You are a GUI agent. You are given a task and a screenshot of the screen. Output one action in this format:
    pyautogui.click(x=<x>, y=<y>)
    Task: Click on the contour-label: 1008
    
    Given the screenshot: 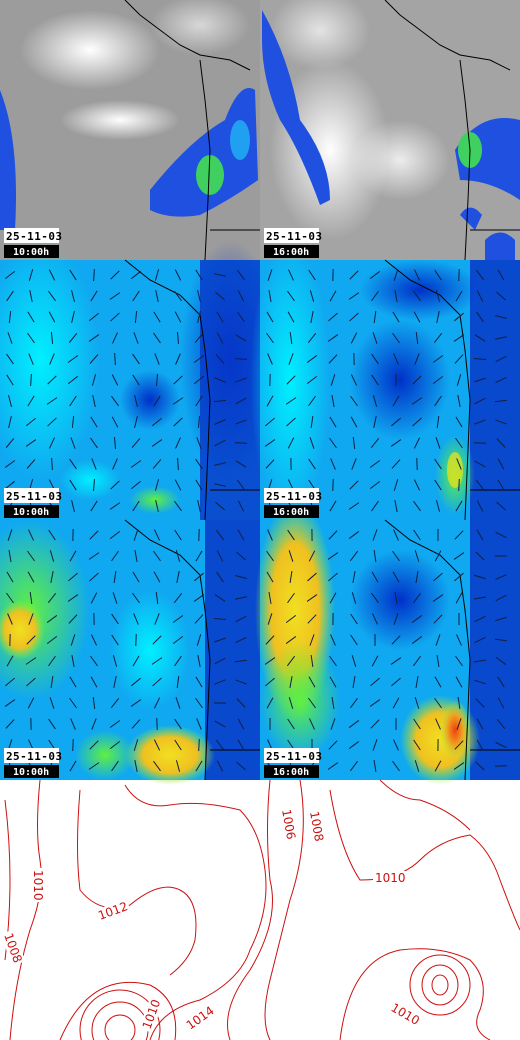 What is the action you would take?
    pyautogui.click(x=316, y=826)
    